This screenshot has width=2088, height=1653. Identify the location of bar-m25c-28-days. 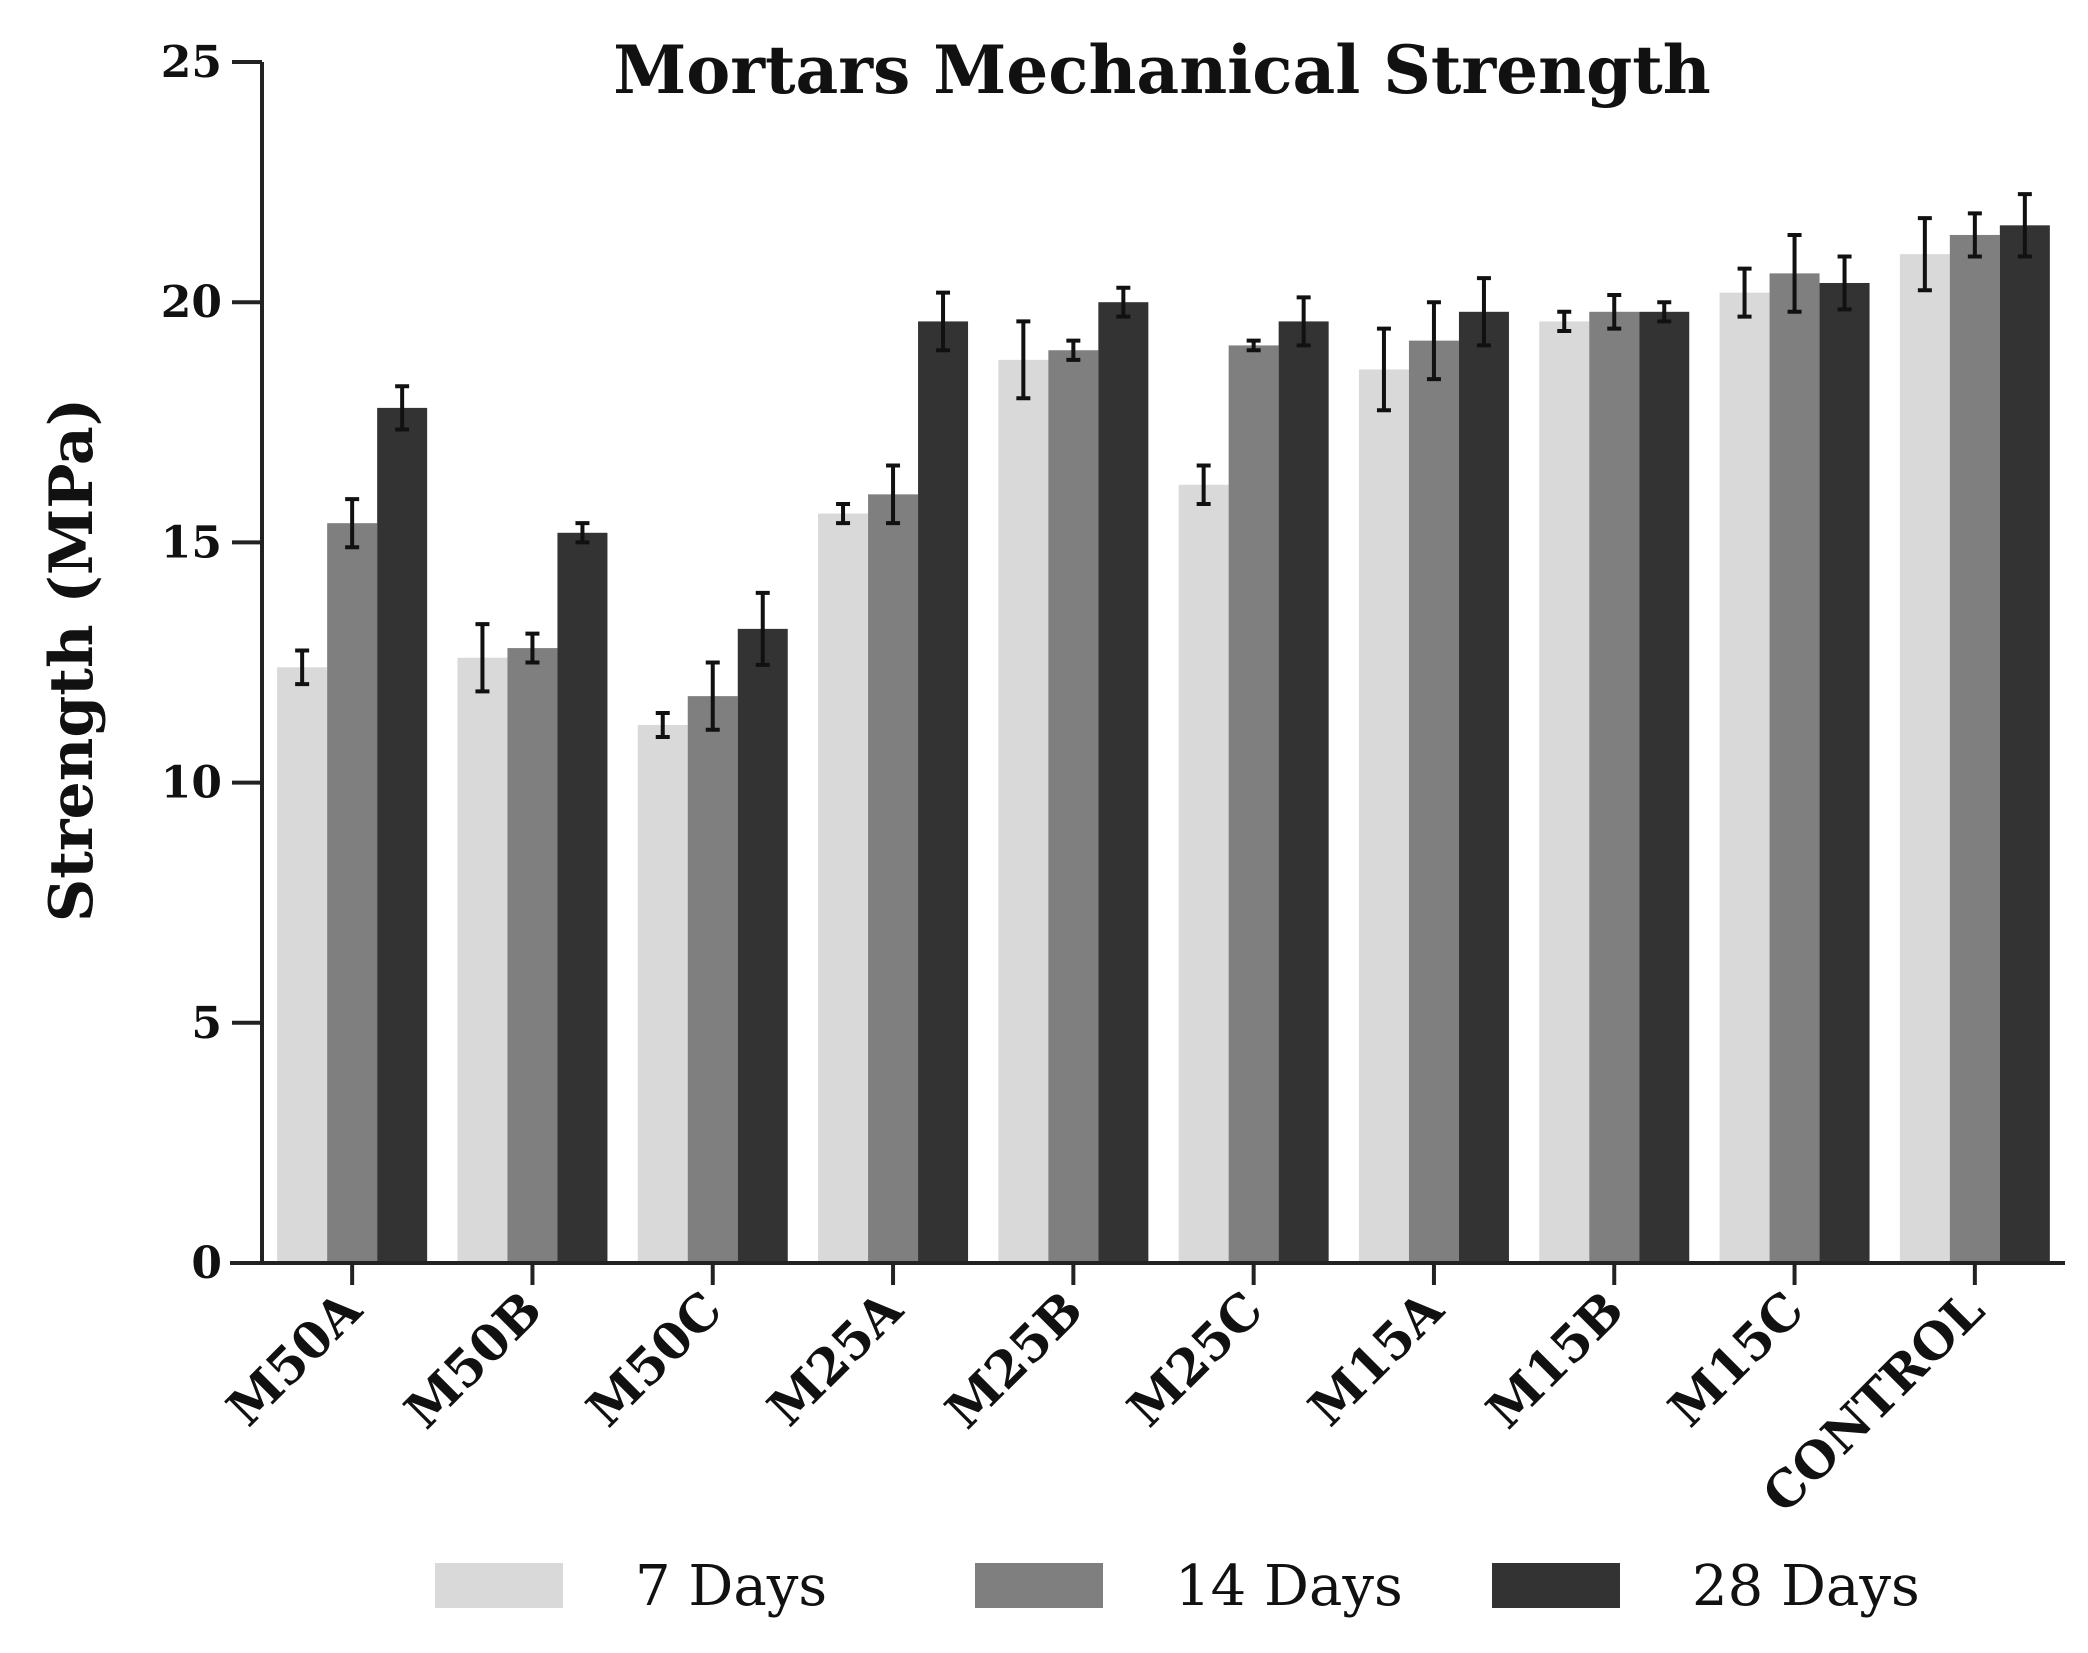
(1303, 792).